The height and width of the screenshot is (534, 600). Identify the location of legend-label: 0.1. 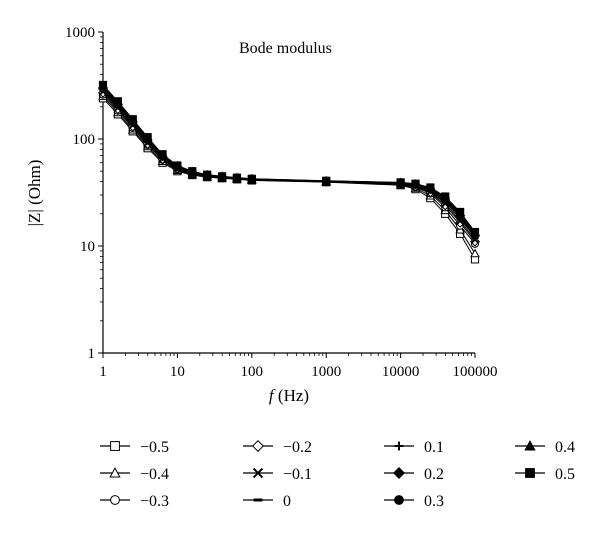
(434, 447).